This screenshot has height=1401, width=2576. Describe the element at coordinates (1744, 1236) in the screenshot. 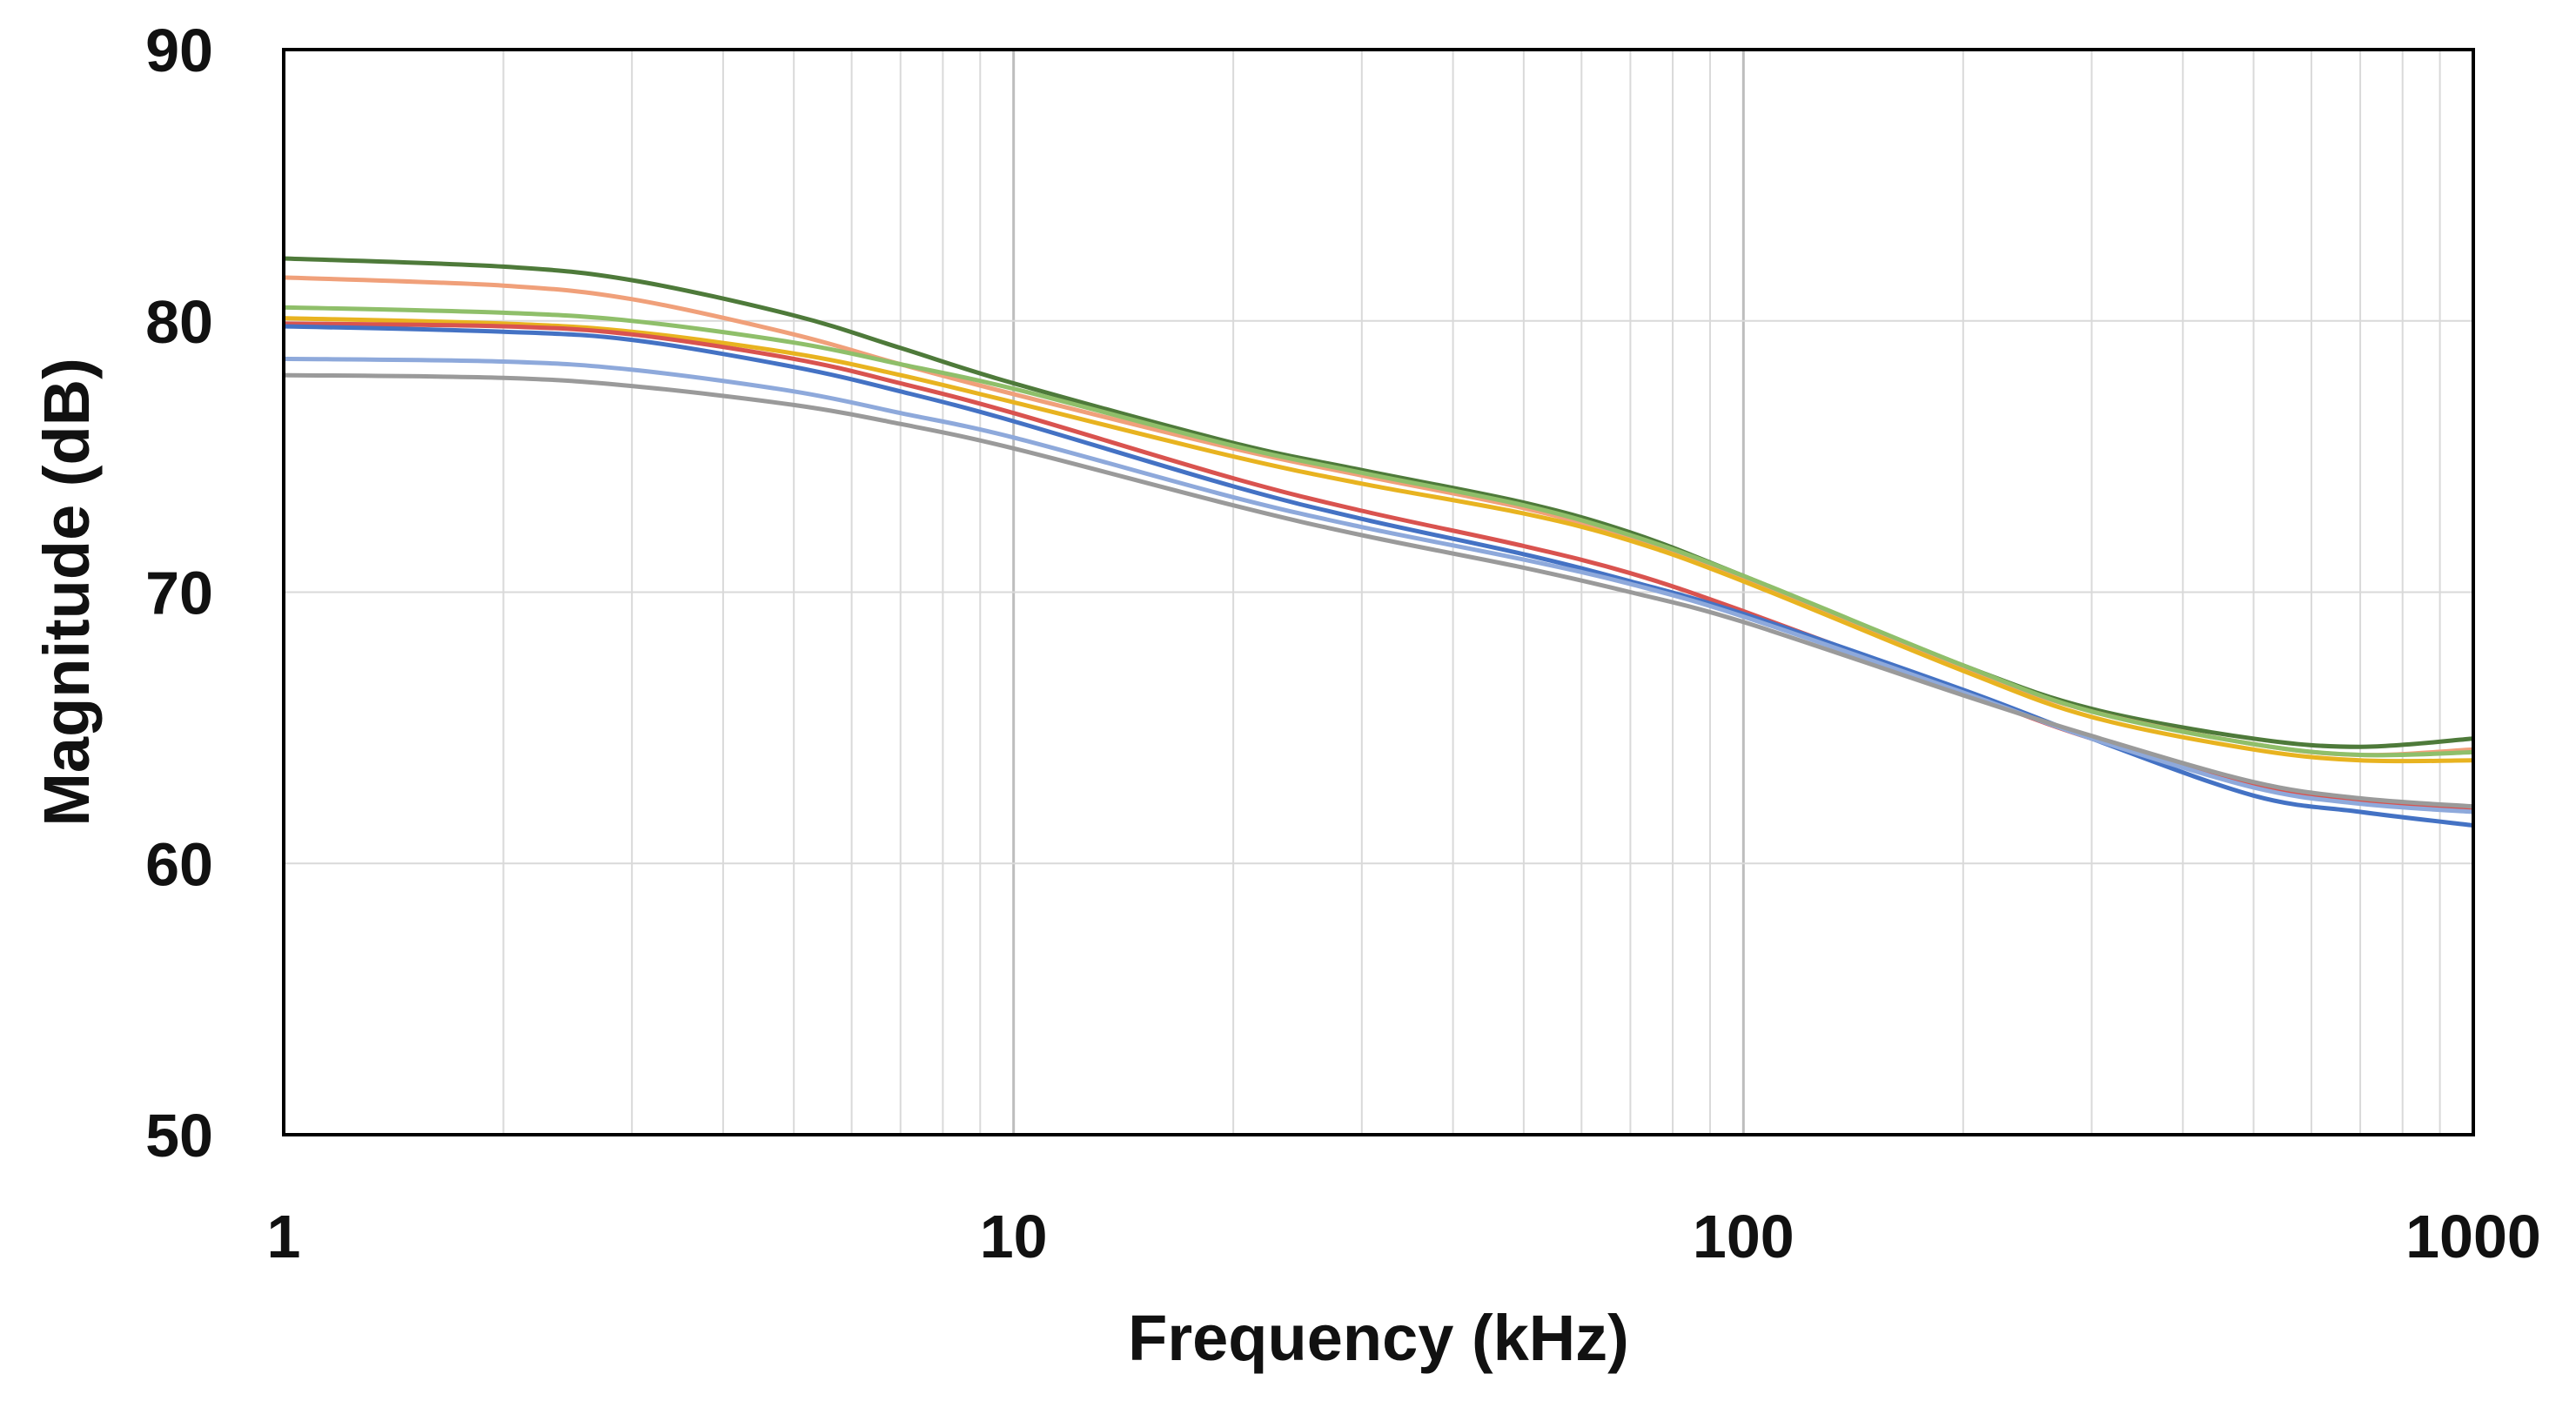

I see `x-tick-label: 100` at that location.